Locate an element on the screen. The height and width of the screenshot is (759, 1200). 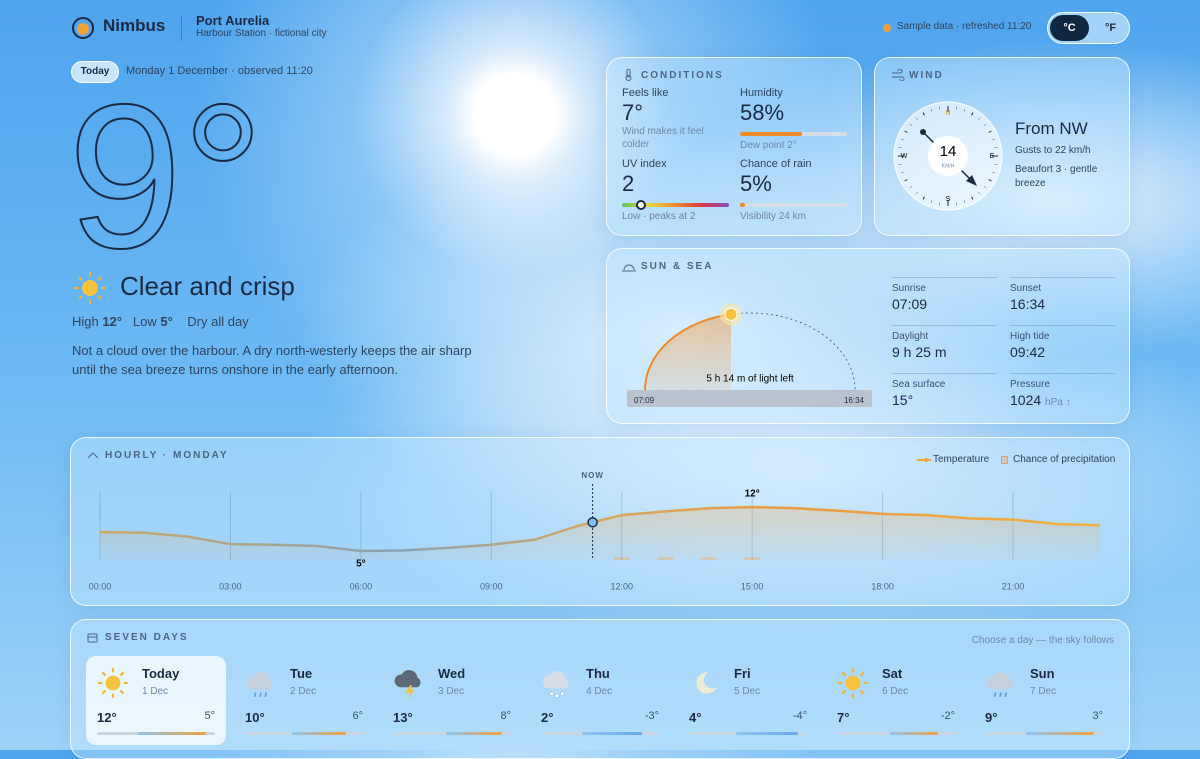
day-low: 8° is located at coordinates (505, 716).